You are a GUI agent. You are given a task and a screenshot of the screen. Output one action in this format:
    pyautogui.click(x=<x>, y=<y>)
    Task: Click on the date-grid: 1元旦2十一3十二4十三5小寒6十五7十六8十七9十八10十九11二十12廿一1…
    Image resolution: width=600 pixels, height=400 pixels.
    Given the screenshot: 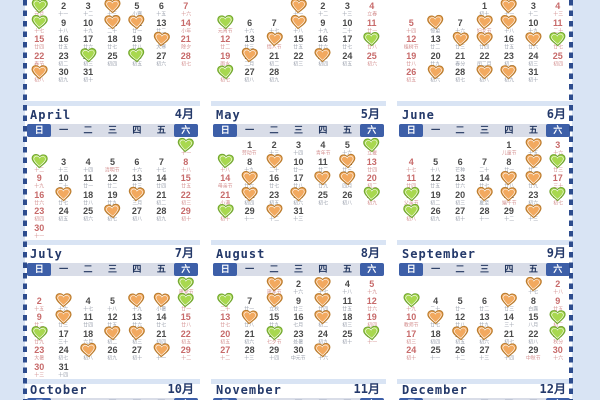 What is the action you would take?
    pyautogui.click(x=112, y=51)
    